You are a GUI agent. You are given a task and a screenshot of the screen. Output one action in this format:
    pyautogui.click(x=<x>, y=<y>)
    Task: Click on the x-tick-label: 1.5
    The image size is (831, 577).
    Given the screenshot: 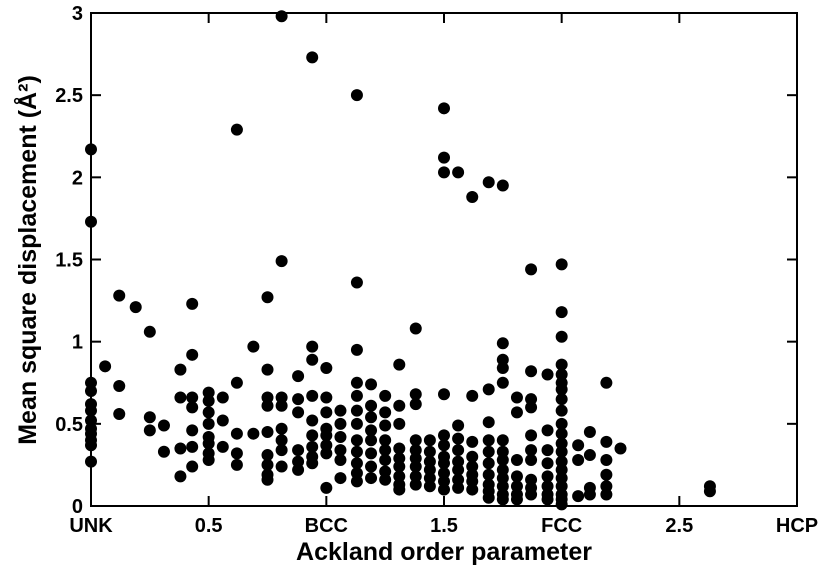 What is the action you would take?
    pyautogui.click(x=444, y=526)
    